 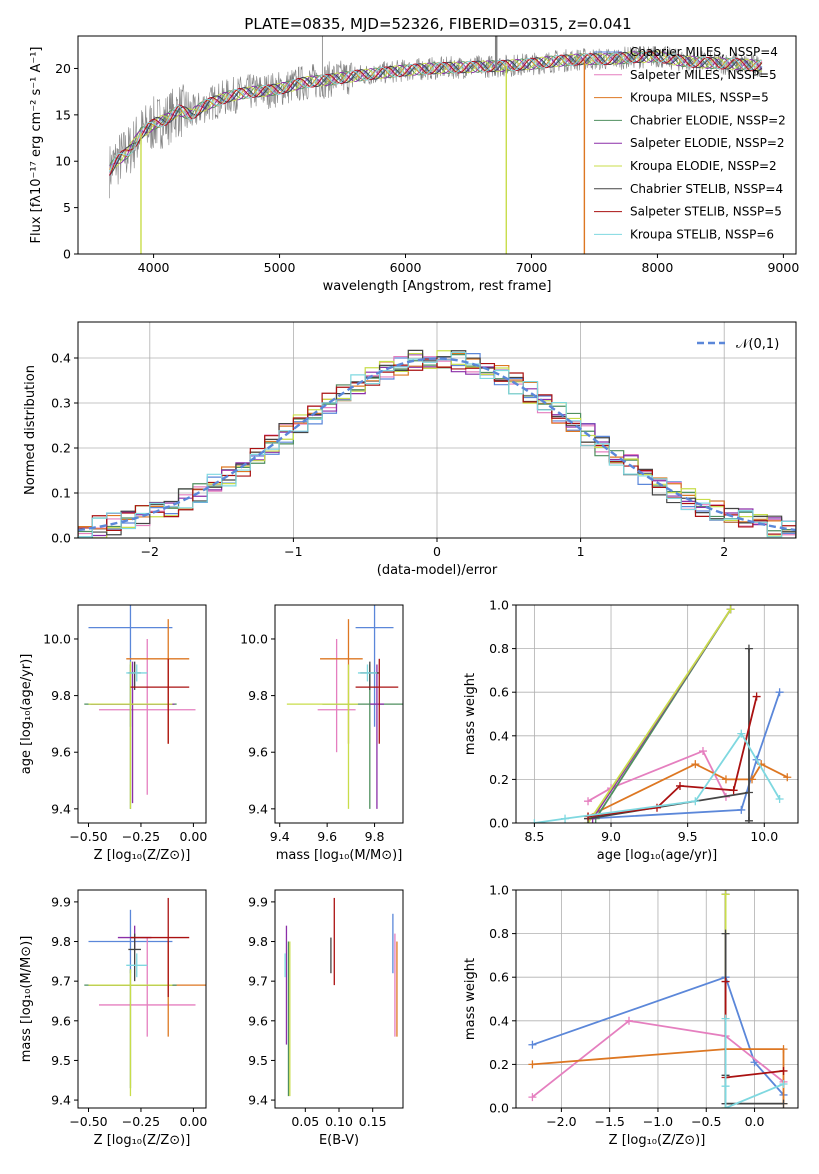 I want to click on x-tick-label: 0.05, so click(x=305, y=1121).